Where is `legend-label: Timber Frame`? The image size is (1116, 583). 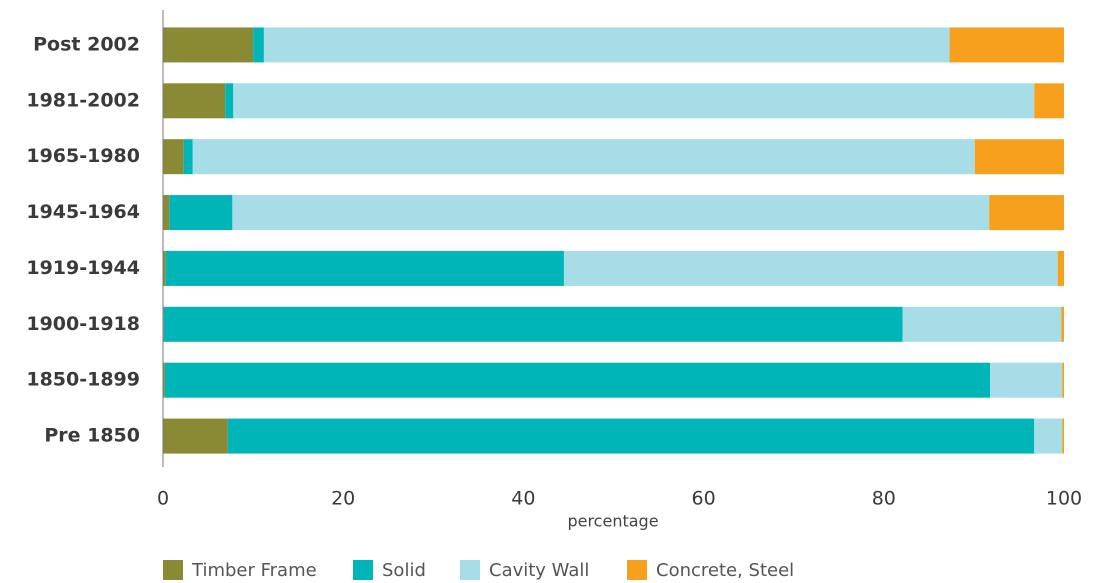
legend-label: Timber Frame is located at coordinates (254, 570).